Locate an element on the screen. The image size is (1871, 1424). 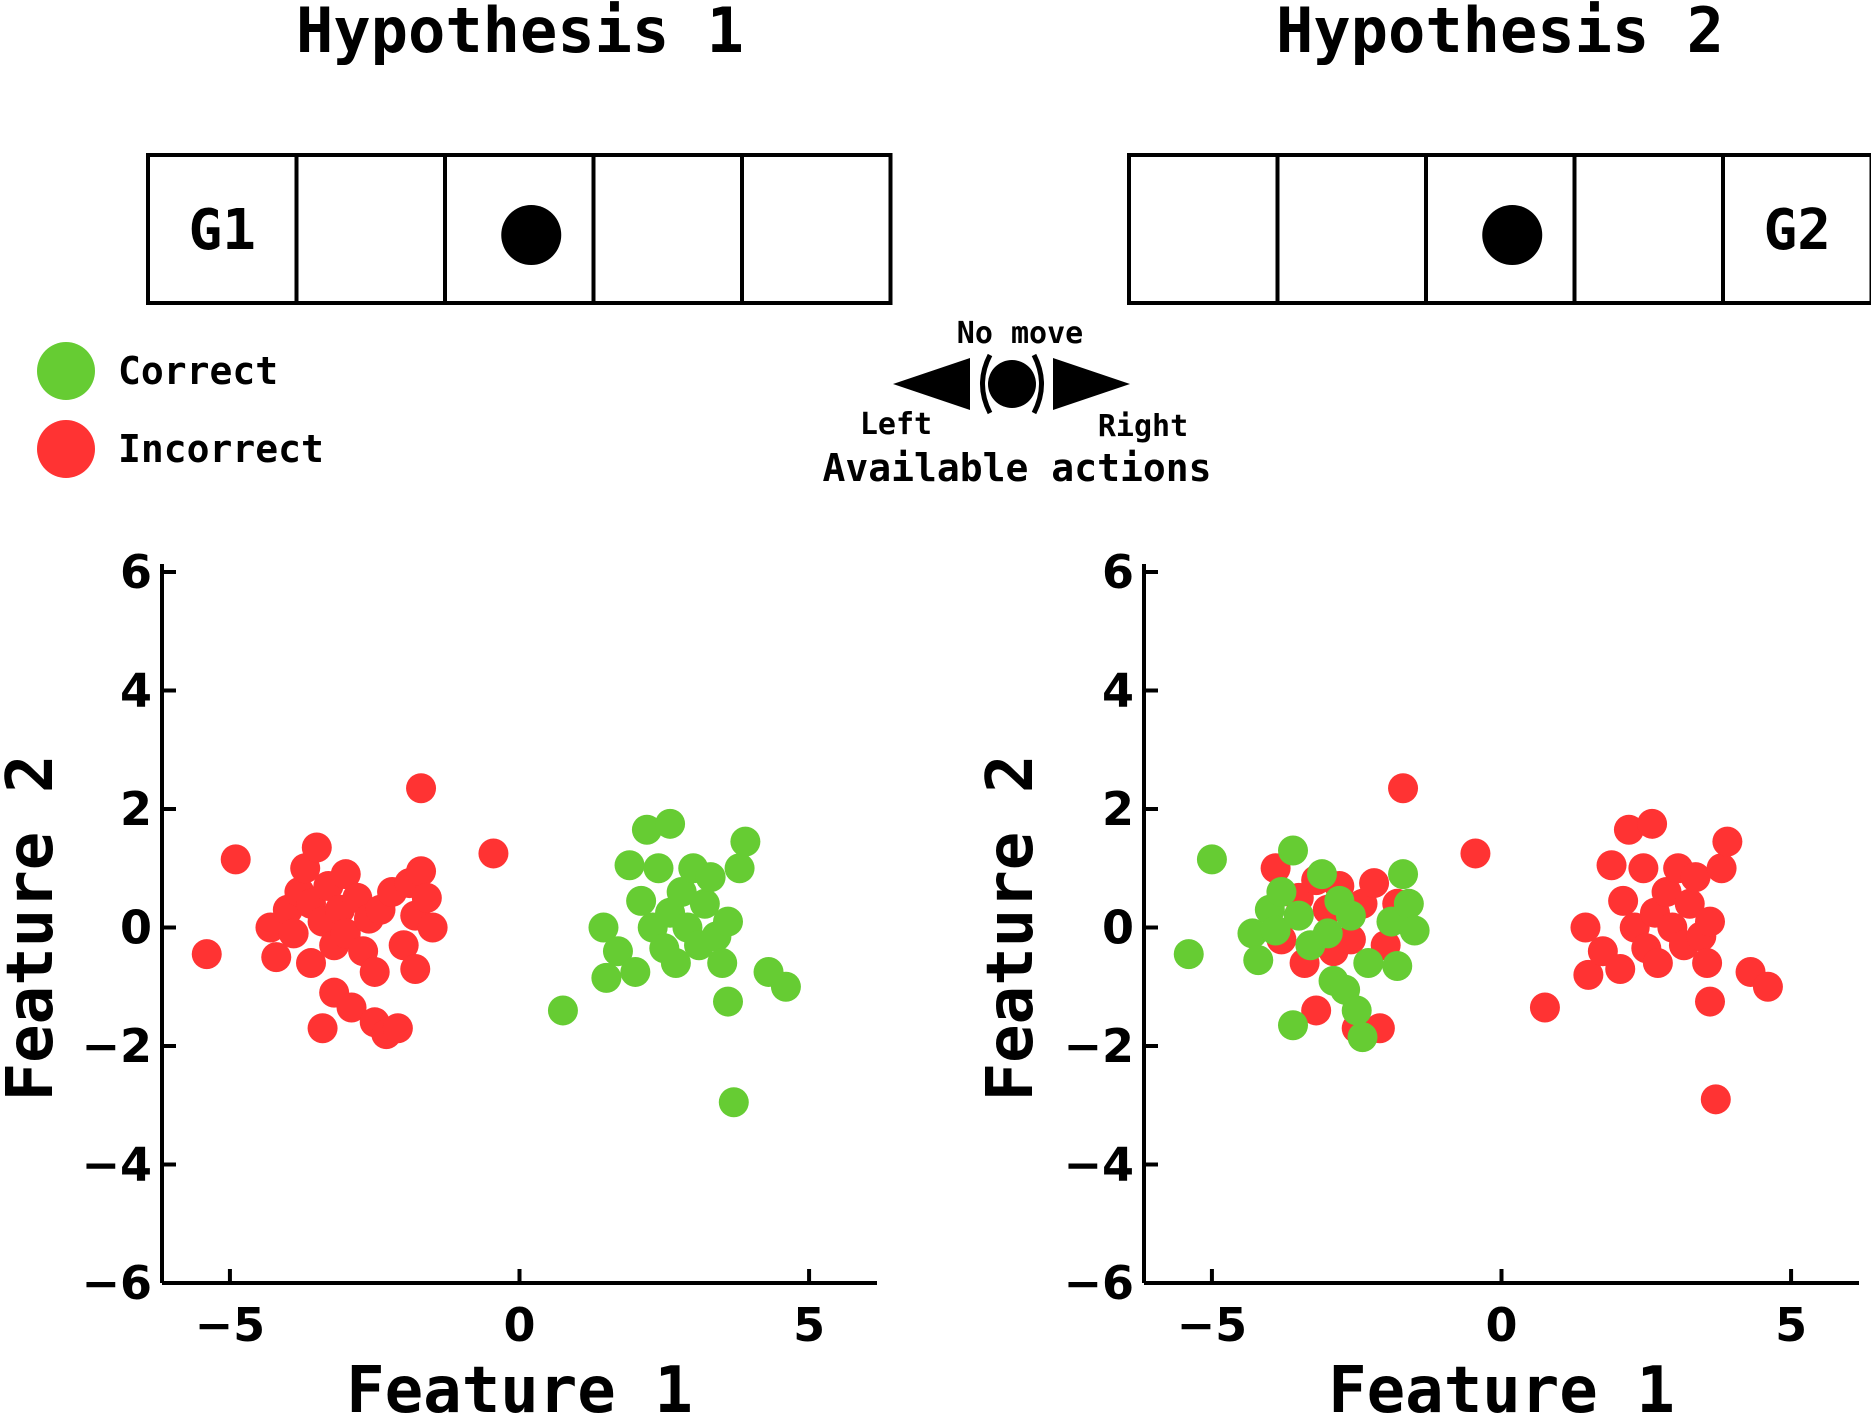
available-actions: No move Left Right Available actions is located at coordinates (1017, 403).